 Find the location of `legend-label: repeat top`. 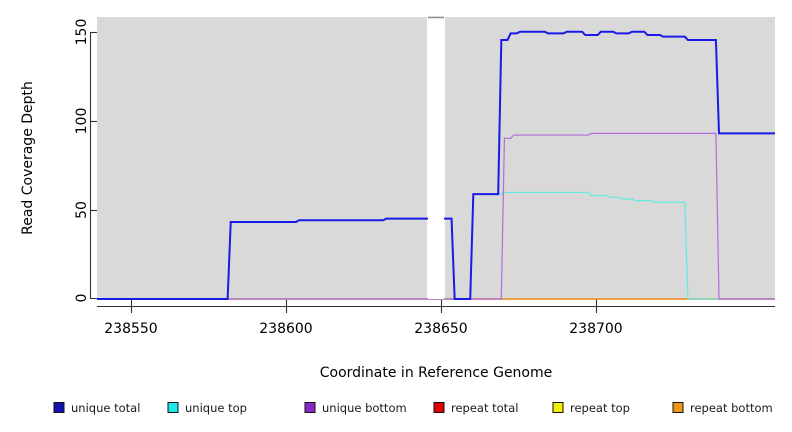

legend-label: repeat top is located at coordinates (600, 408).